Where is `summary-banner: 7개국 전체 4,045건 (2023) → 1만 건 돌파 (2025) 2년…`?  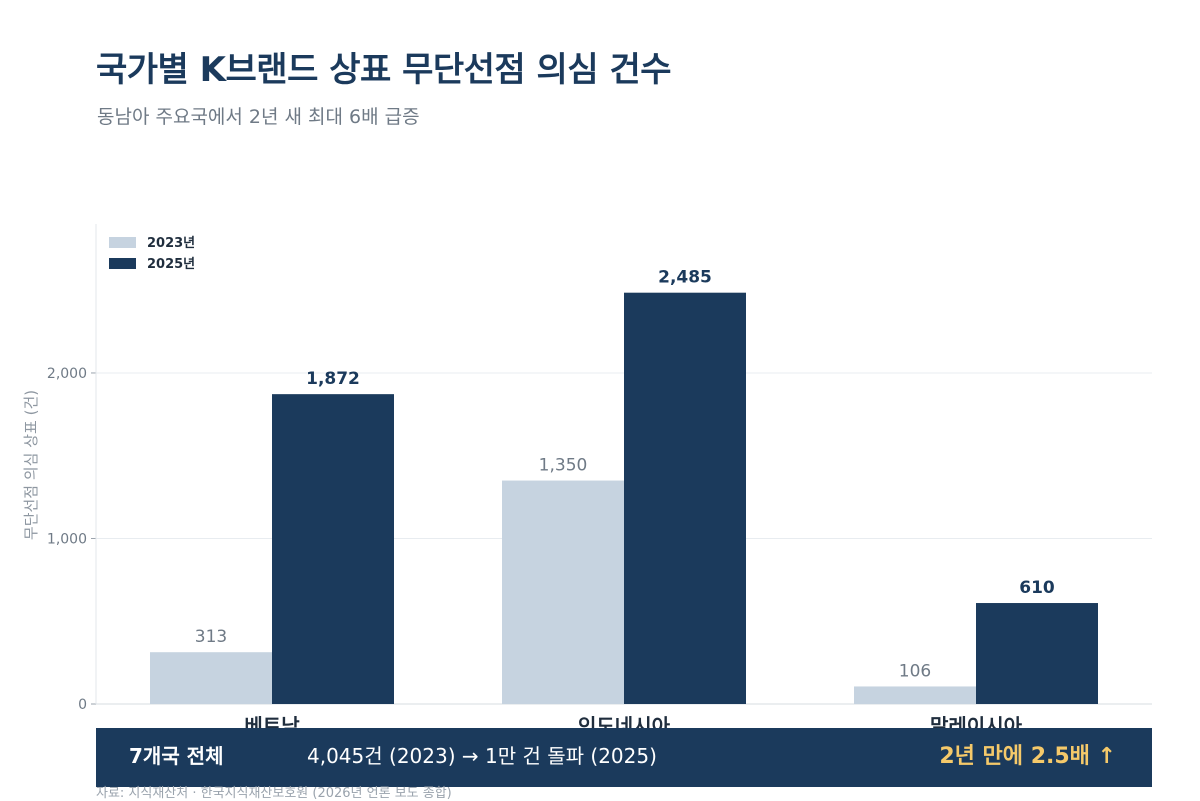 summary-banner: 7개국 전체 4,045건 (2023) → 1만 건 돌파 (2025) 2년… is located at coordinates (624, 757).